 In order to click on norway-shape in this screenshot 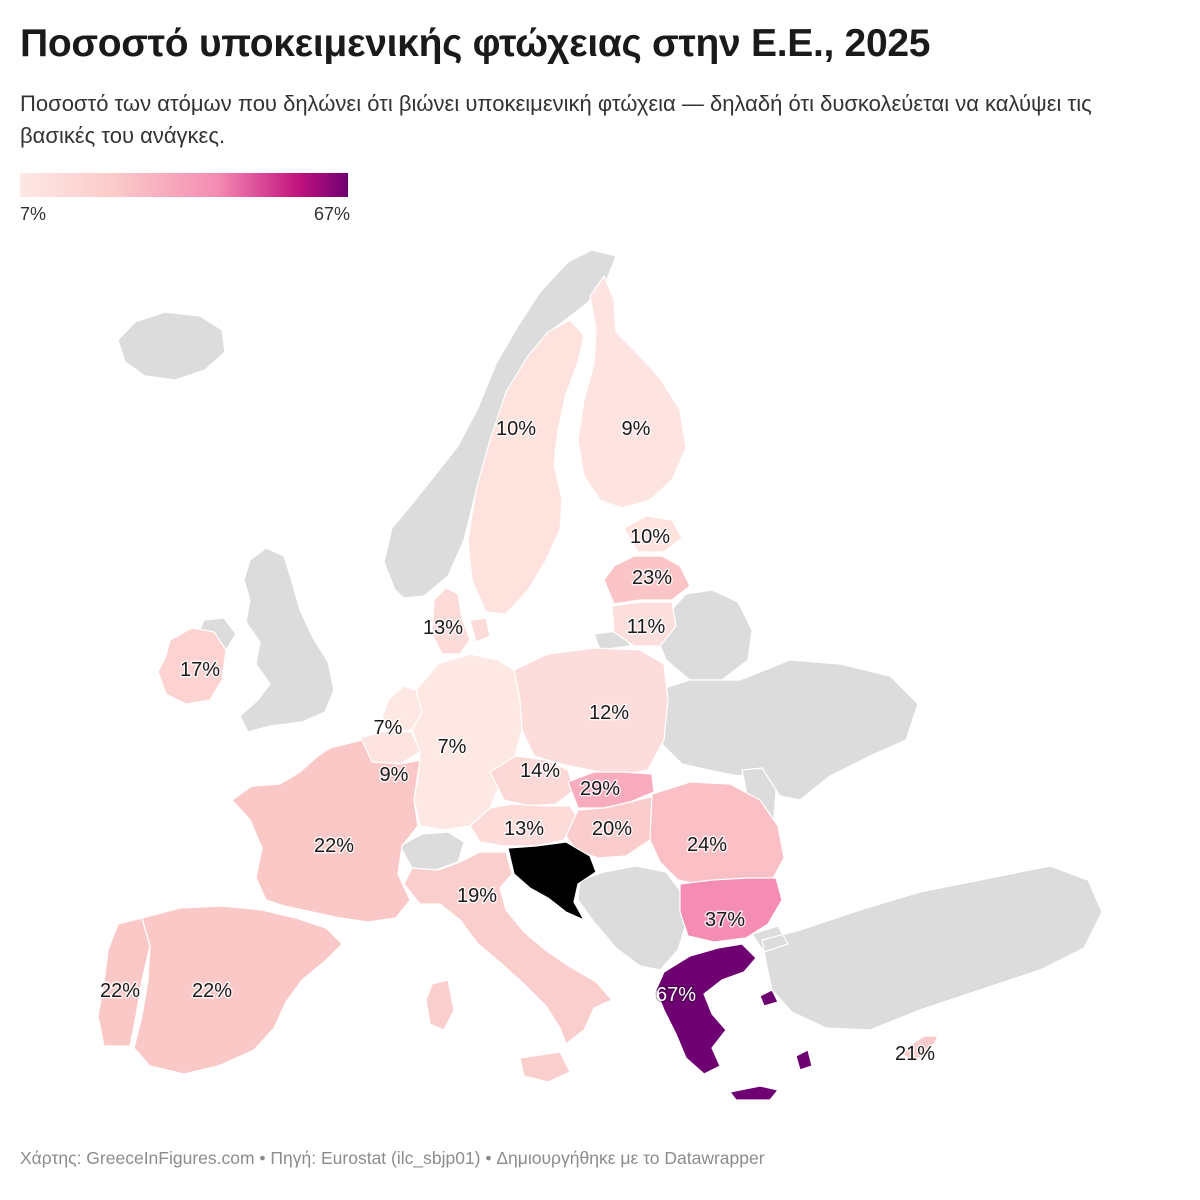, I will do `click(500, 424)`.